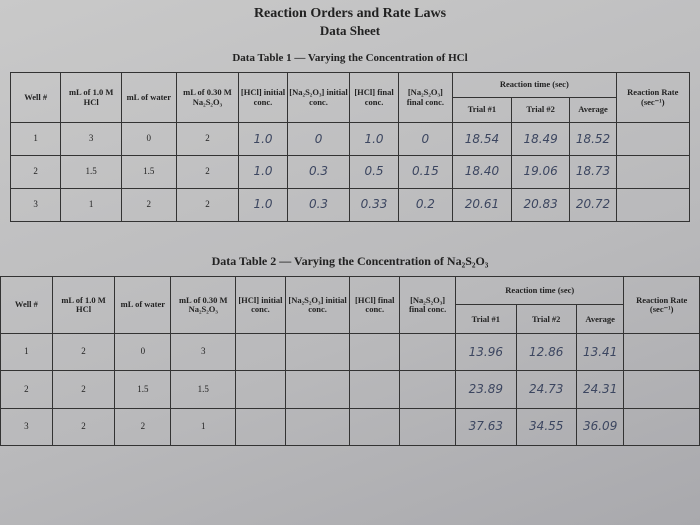 This screenshot has width=700, height=525. Describe the element at coordinates (486, 427) in the screenshot. I see `cell: 37.63` at that location.